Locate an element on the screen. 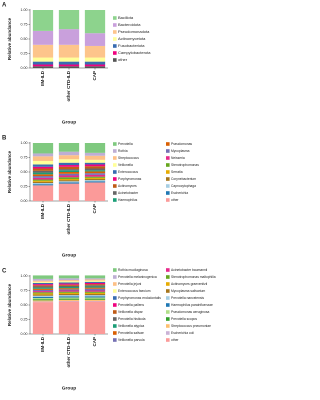 The width and height of the screenshot is (320, 400). y-tick-label: 0.75 is located at coordinates (24, 157).